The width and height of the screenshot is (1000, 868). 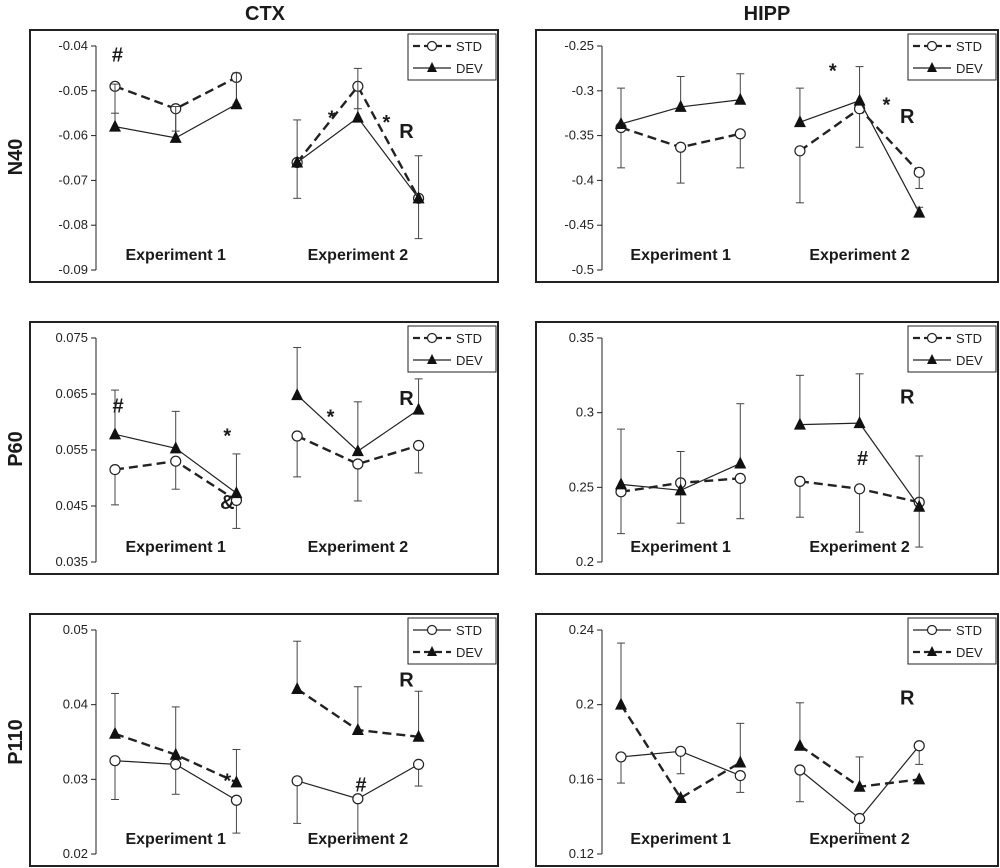 I want to click on y-tick-label: -0.08, so click(x=73, y=224).